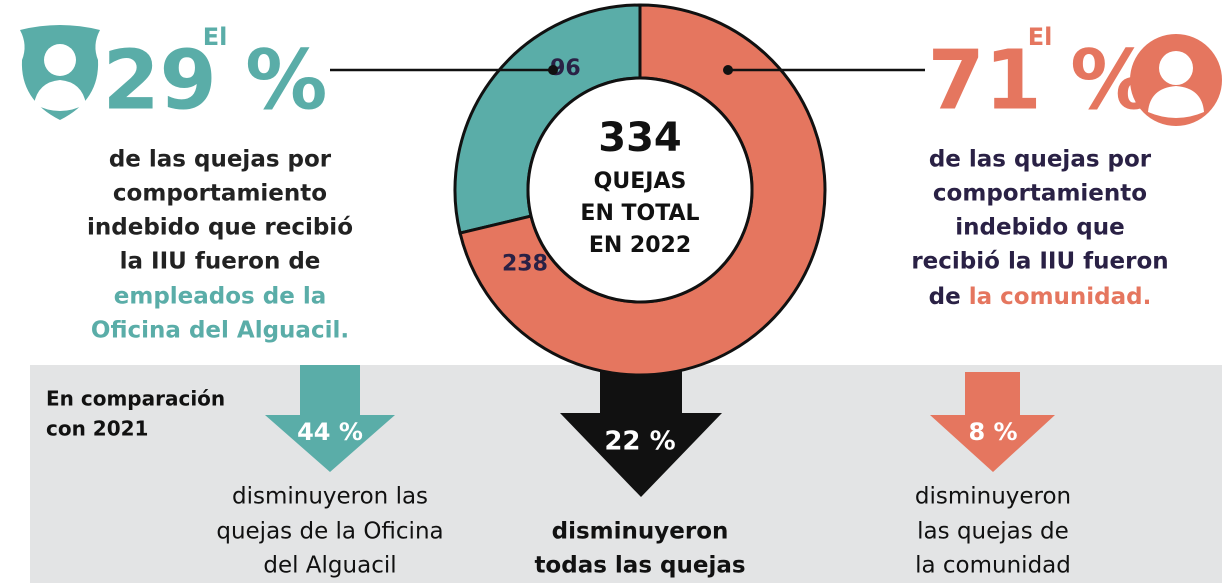  I want to click on center-label: QUEJAS, so click(640, 181).